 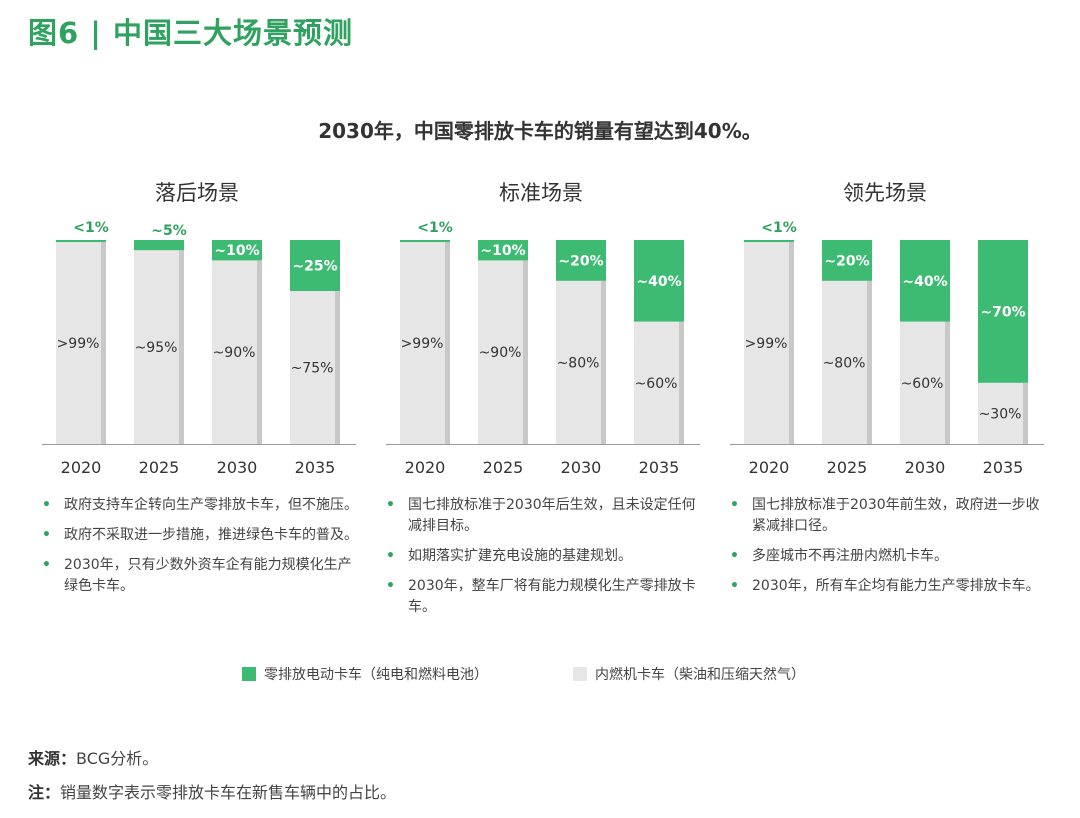 I want to click on data-label-ice: ~75%, so click(x=312, y=369).